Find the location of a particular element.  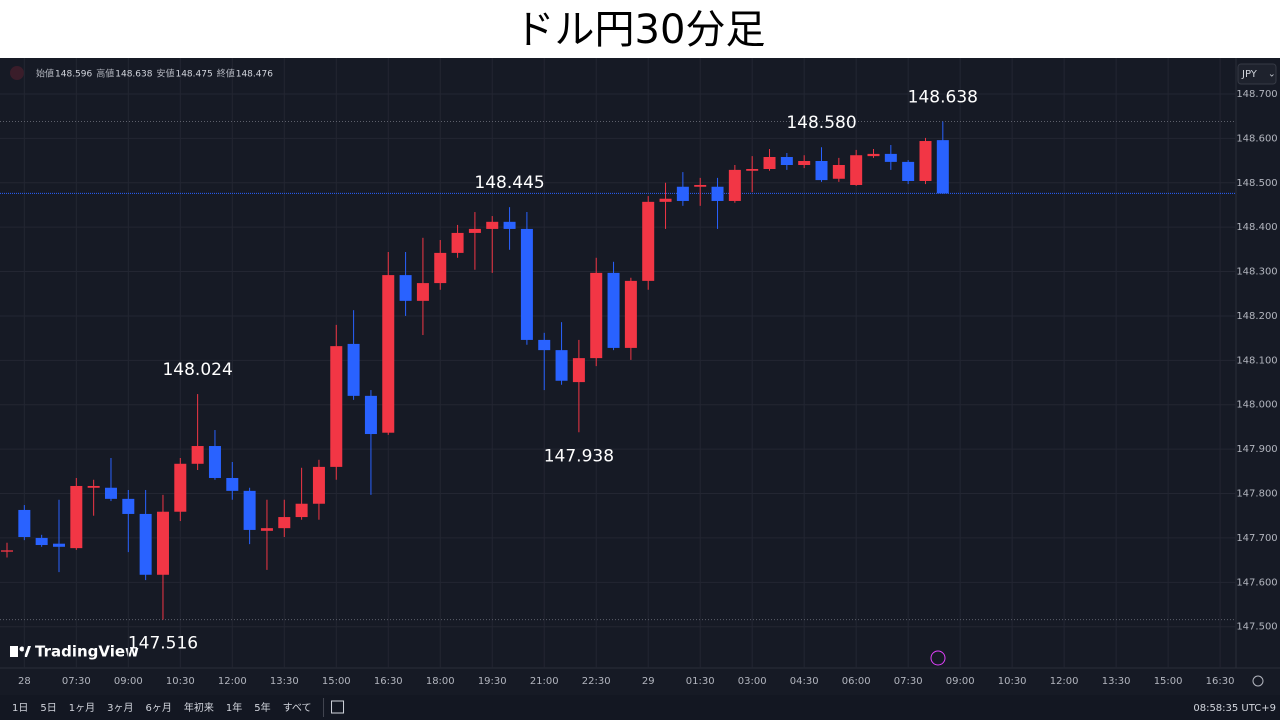

currency-dropdown is located at coordinates (1257, 74).